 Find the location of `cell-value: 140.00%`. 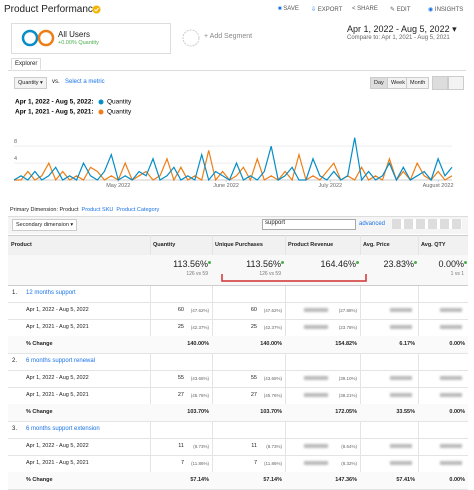

cell-value: 140.00% is located at coordinates (198, 344).